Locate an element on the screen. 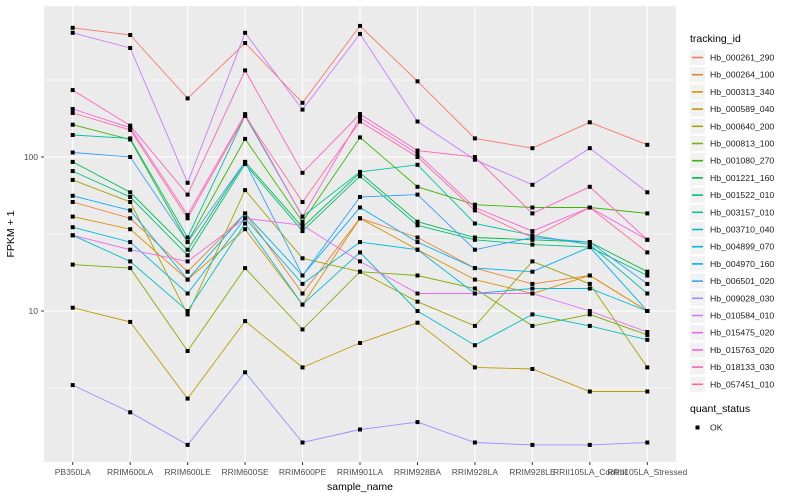  legend-item-Hb_004970_160: Hb_004970_160 is located at coordinates (732, 264).